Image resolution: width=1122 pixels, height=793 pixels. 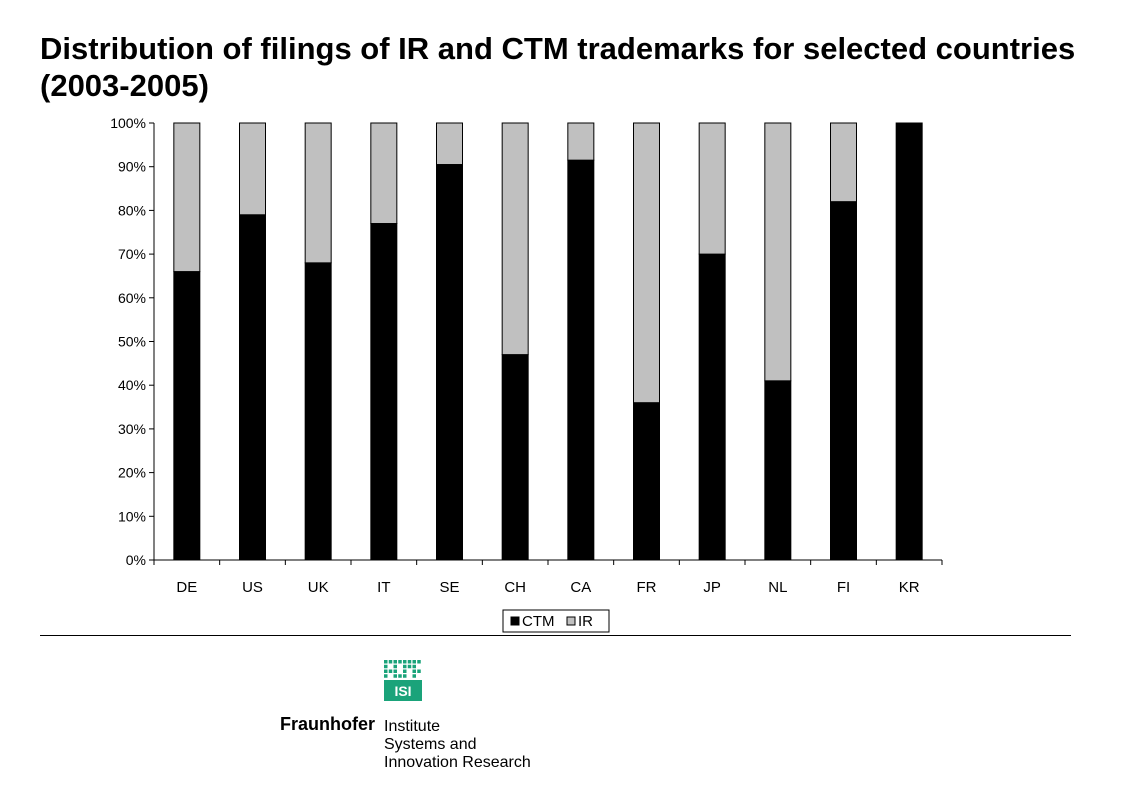 I want to click on divider-line, so click(x=555, y=635).